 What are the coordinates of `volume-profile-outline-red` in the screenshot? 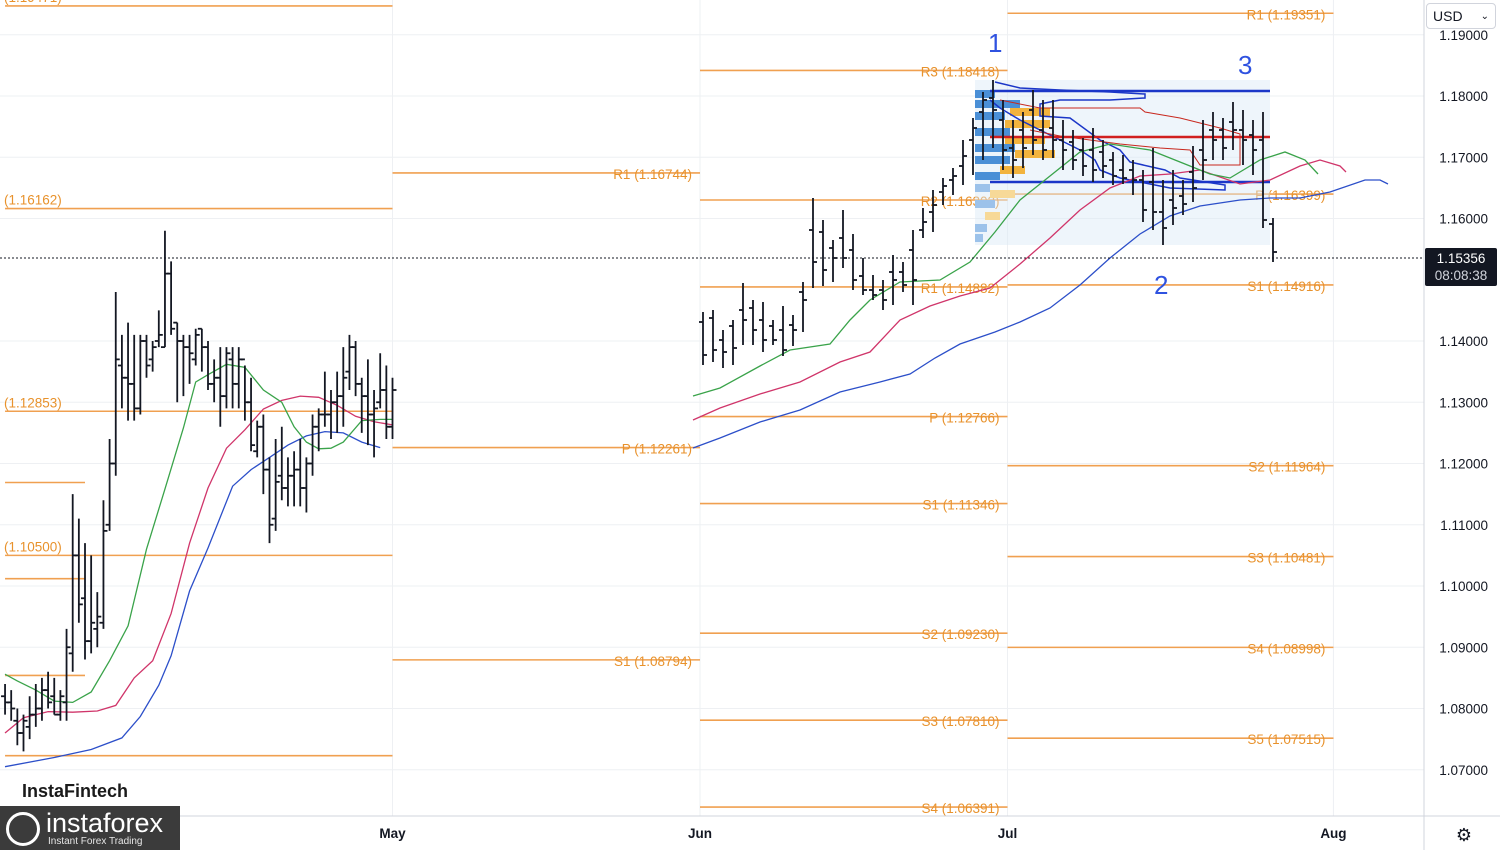 It's located at (1120, 132).